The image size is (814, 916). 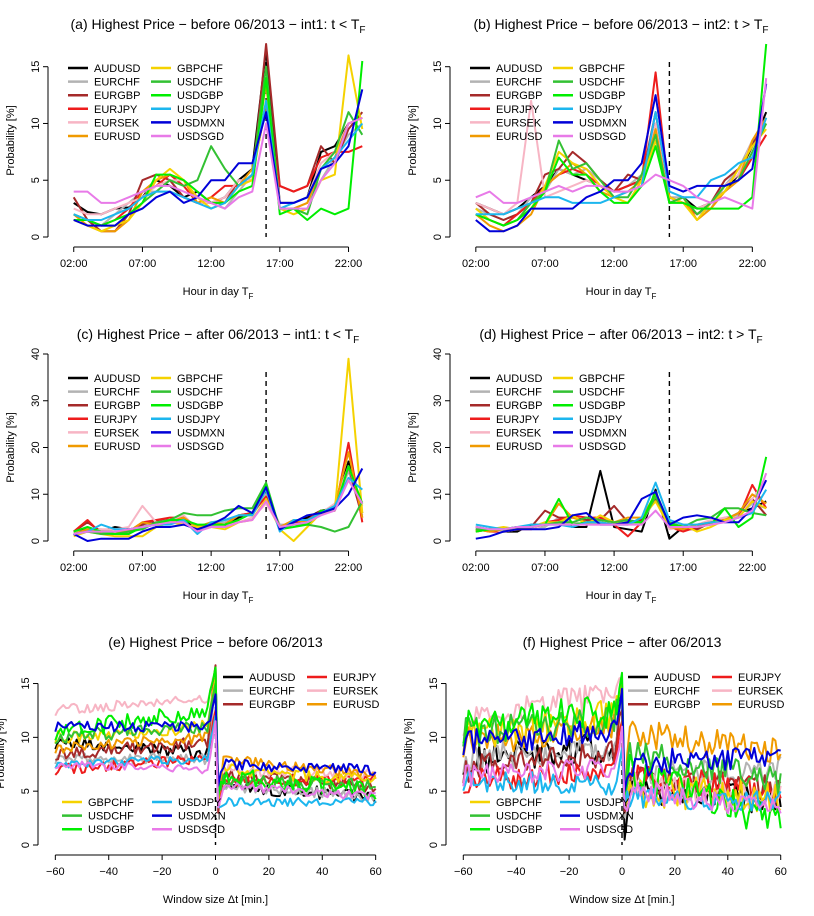 I want to click on y-tick-label: 15, so click(x=36, y=67).